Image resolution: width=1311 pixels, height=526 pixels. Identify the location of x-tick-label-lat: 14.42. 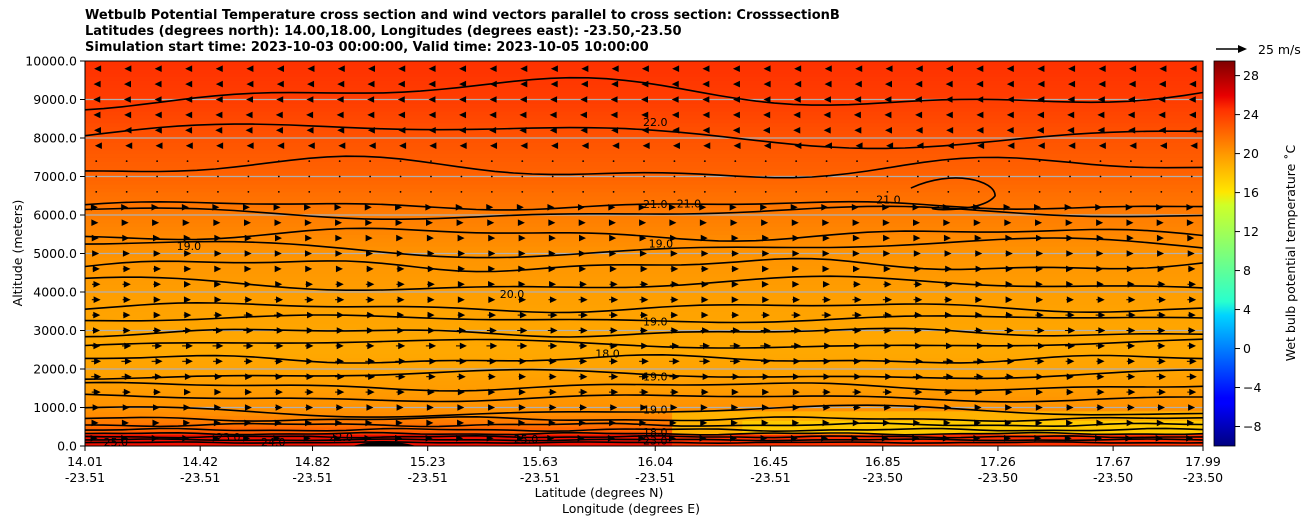
(200, 461).